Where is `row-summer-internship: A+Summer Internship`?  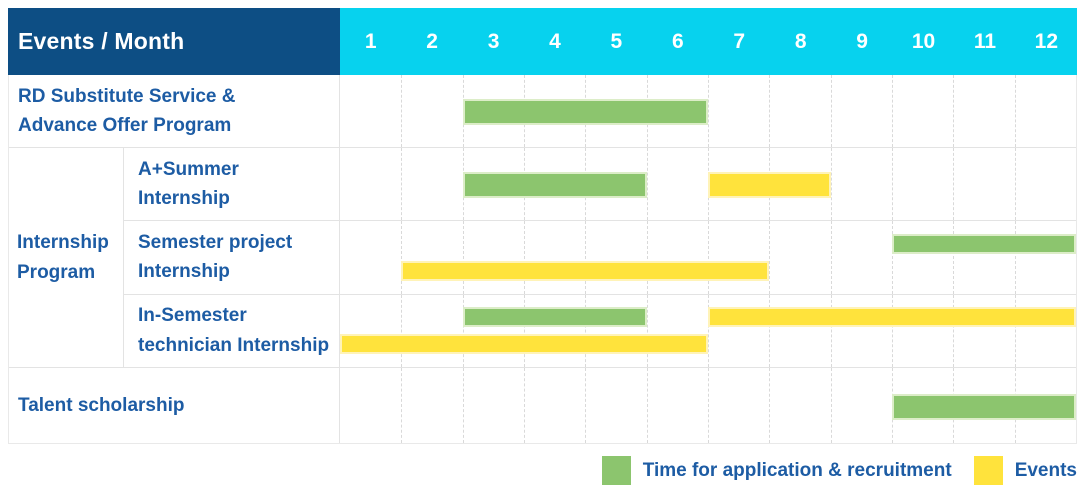 row-summer-internship: A+Summer Internship is located at coordinates (600, 185).